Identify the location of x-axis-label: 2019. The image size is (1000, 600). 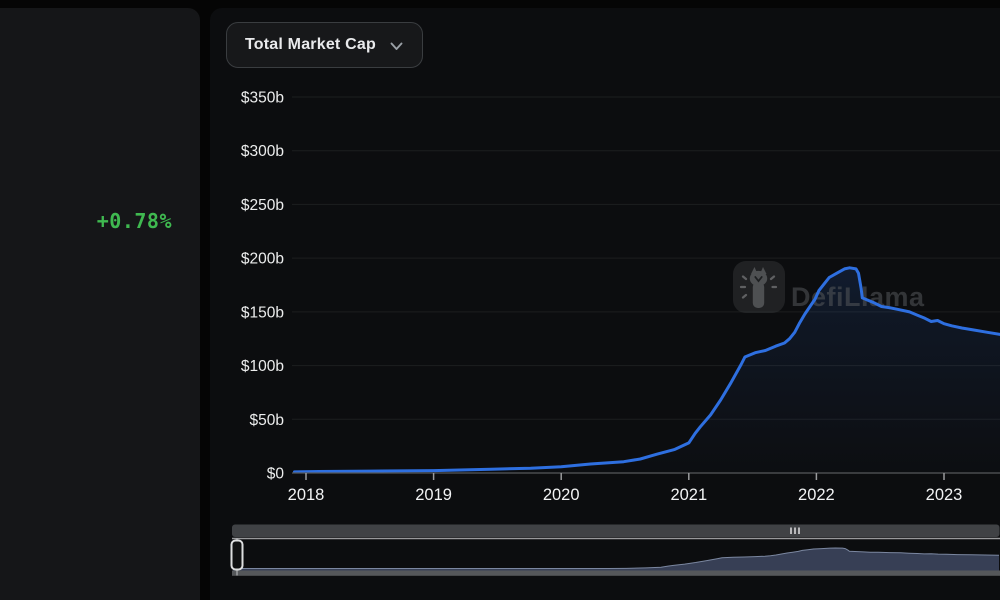
(433, 495).